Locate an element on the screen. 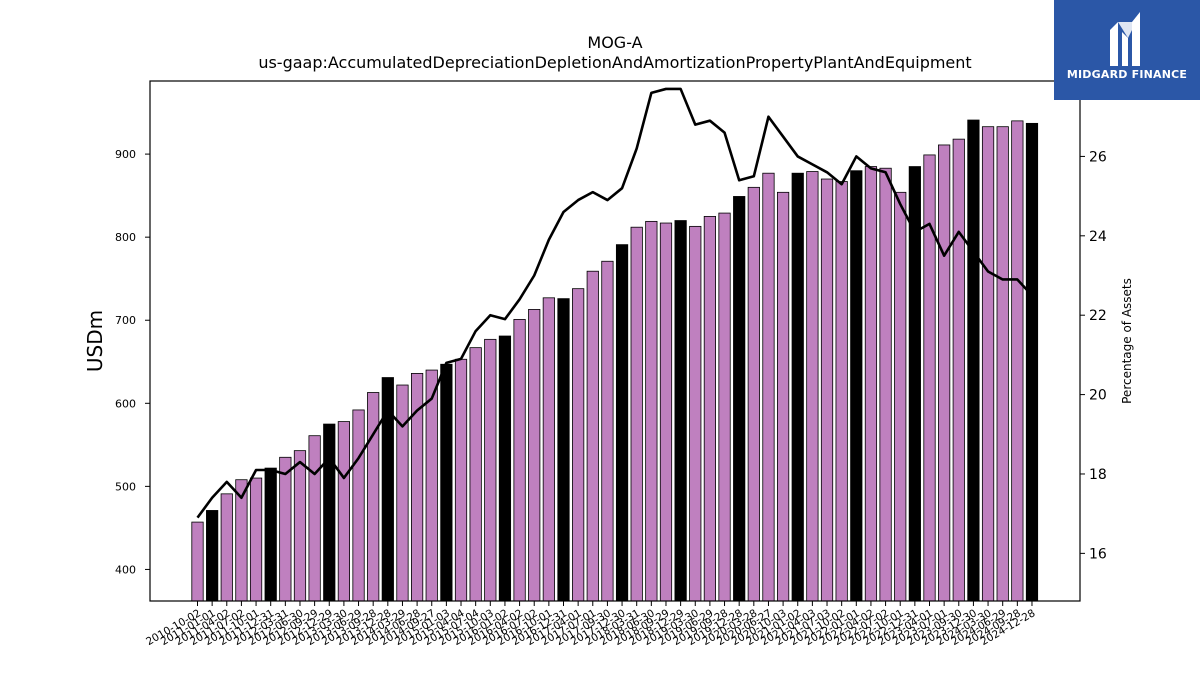  y2-tick-label: 22 is located at coordinates (1098, 316).